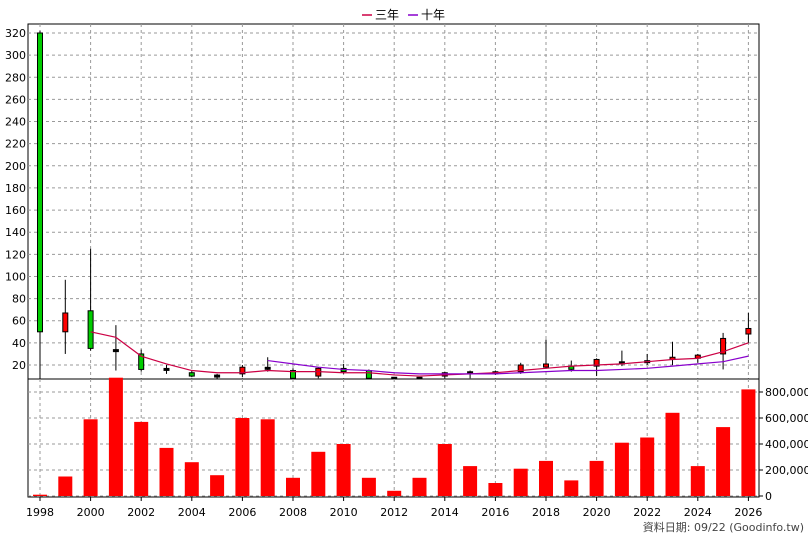 The width and height of the screenshot is (808, 540). What do you see at coordinates (19, 299) in the screenshot?
I see `price-tick-label: 80` at bounding box center [19, 299].